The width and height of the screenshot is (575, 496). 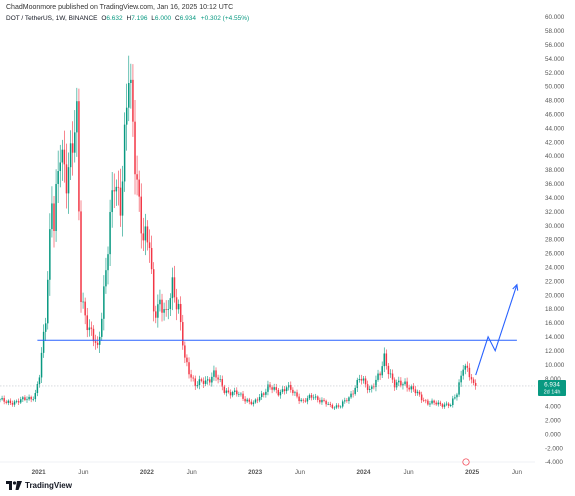 What do you see at coordinates (553, 379) in the screenshot?
I see `y-tick-label: 8.000` at bounding box center [553, 379].